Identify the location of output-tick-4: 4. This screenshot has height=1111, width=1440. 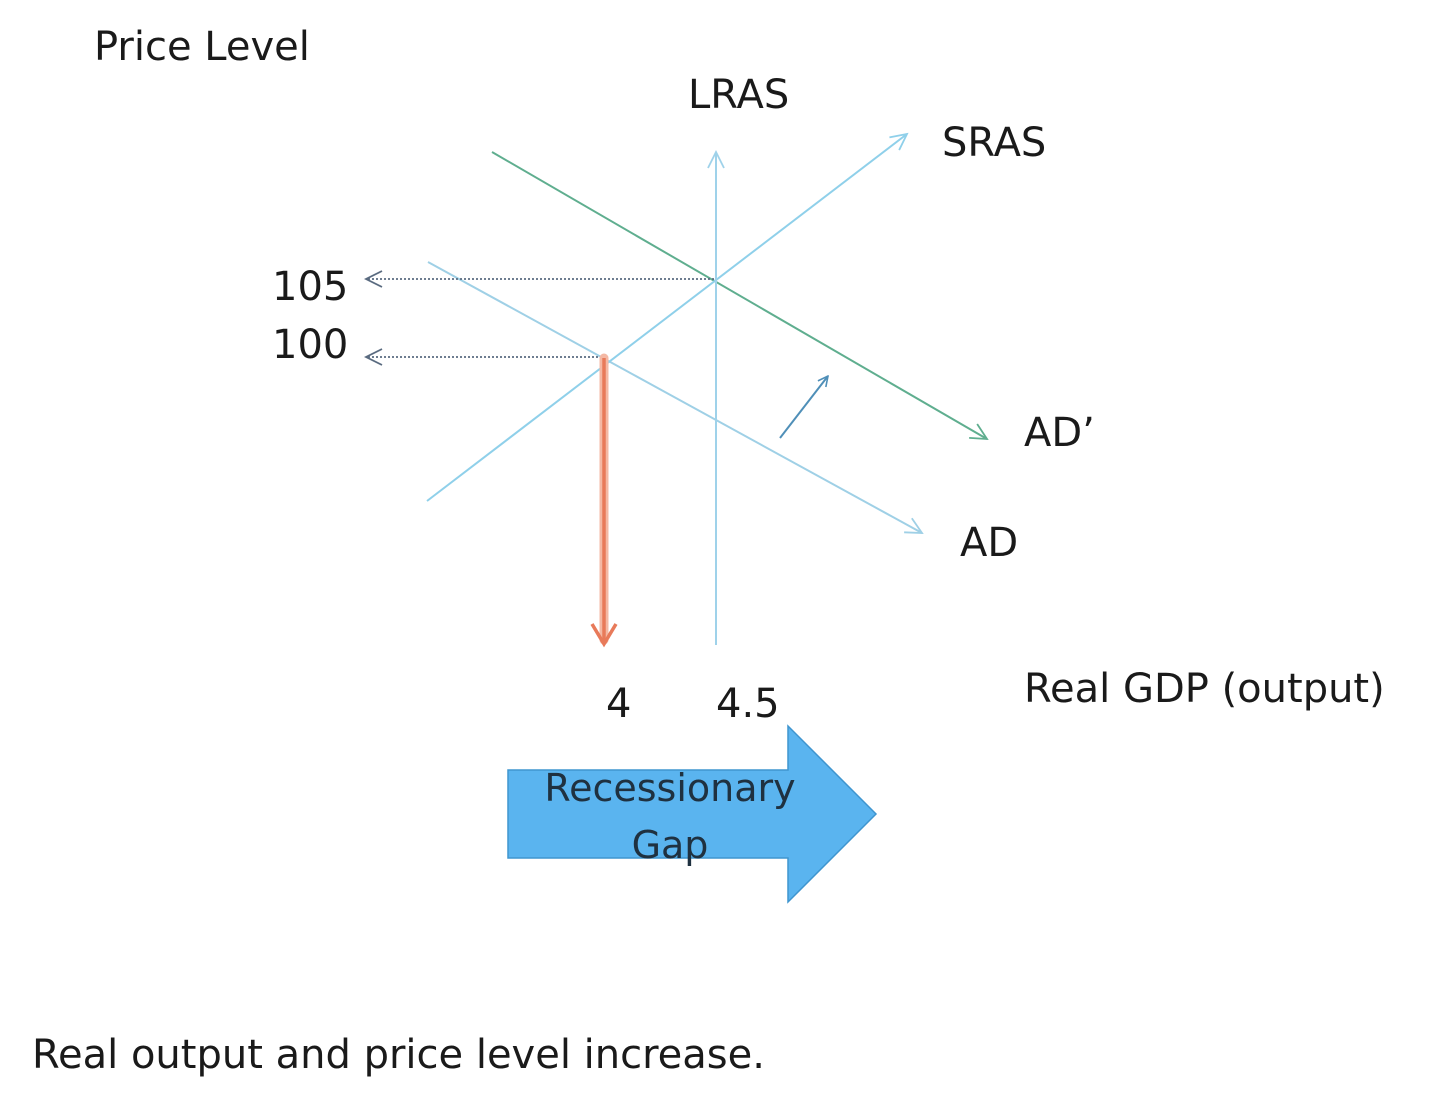
(618, 704).